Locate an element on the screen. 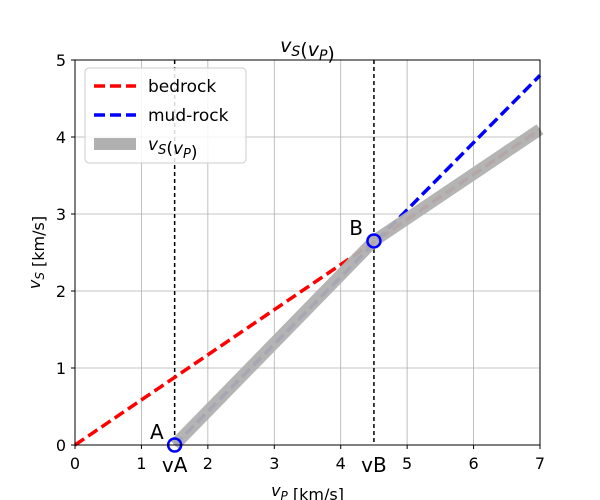  chart-title: vS(vP) is located at coordinates (307, 50).